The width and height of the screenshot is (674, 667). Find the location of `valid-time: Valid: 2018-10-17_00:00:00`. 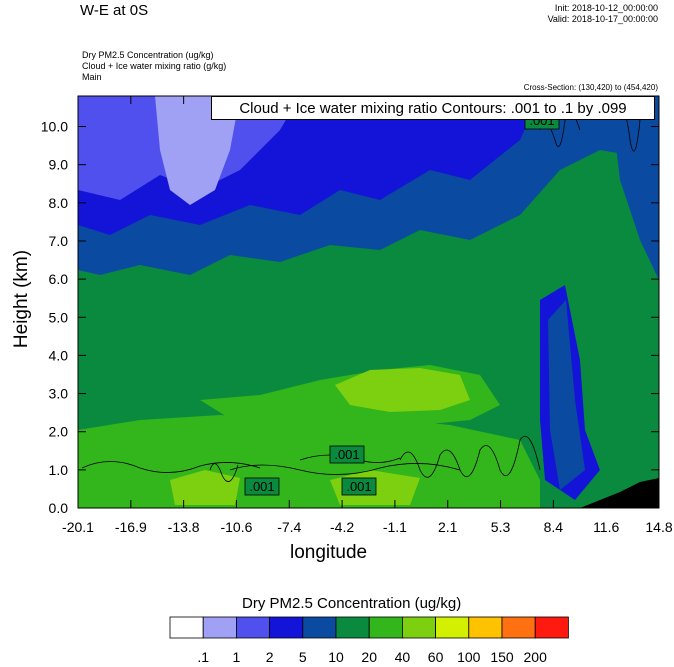

valid-time: Valid: 2018-10-17_00:00:00 is located at coordinates (602, 19).